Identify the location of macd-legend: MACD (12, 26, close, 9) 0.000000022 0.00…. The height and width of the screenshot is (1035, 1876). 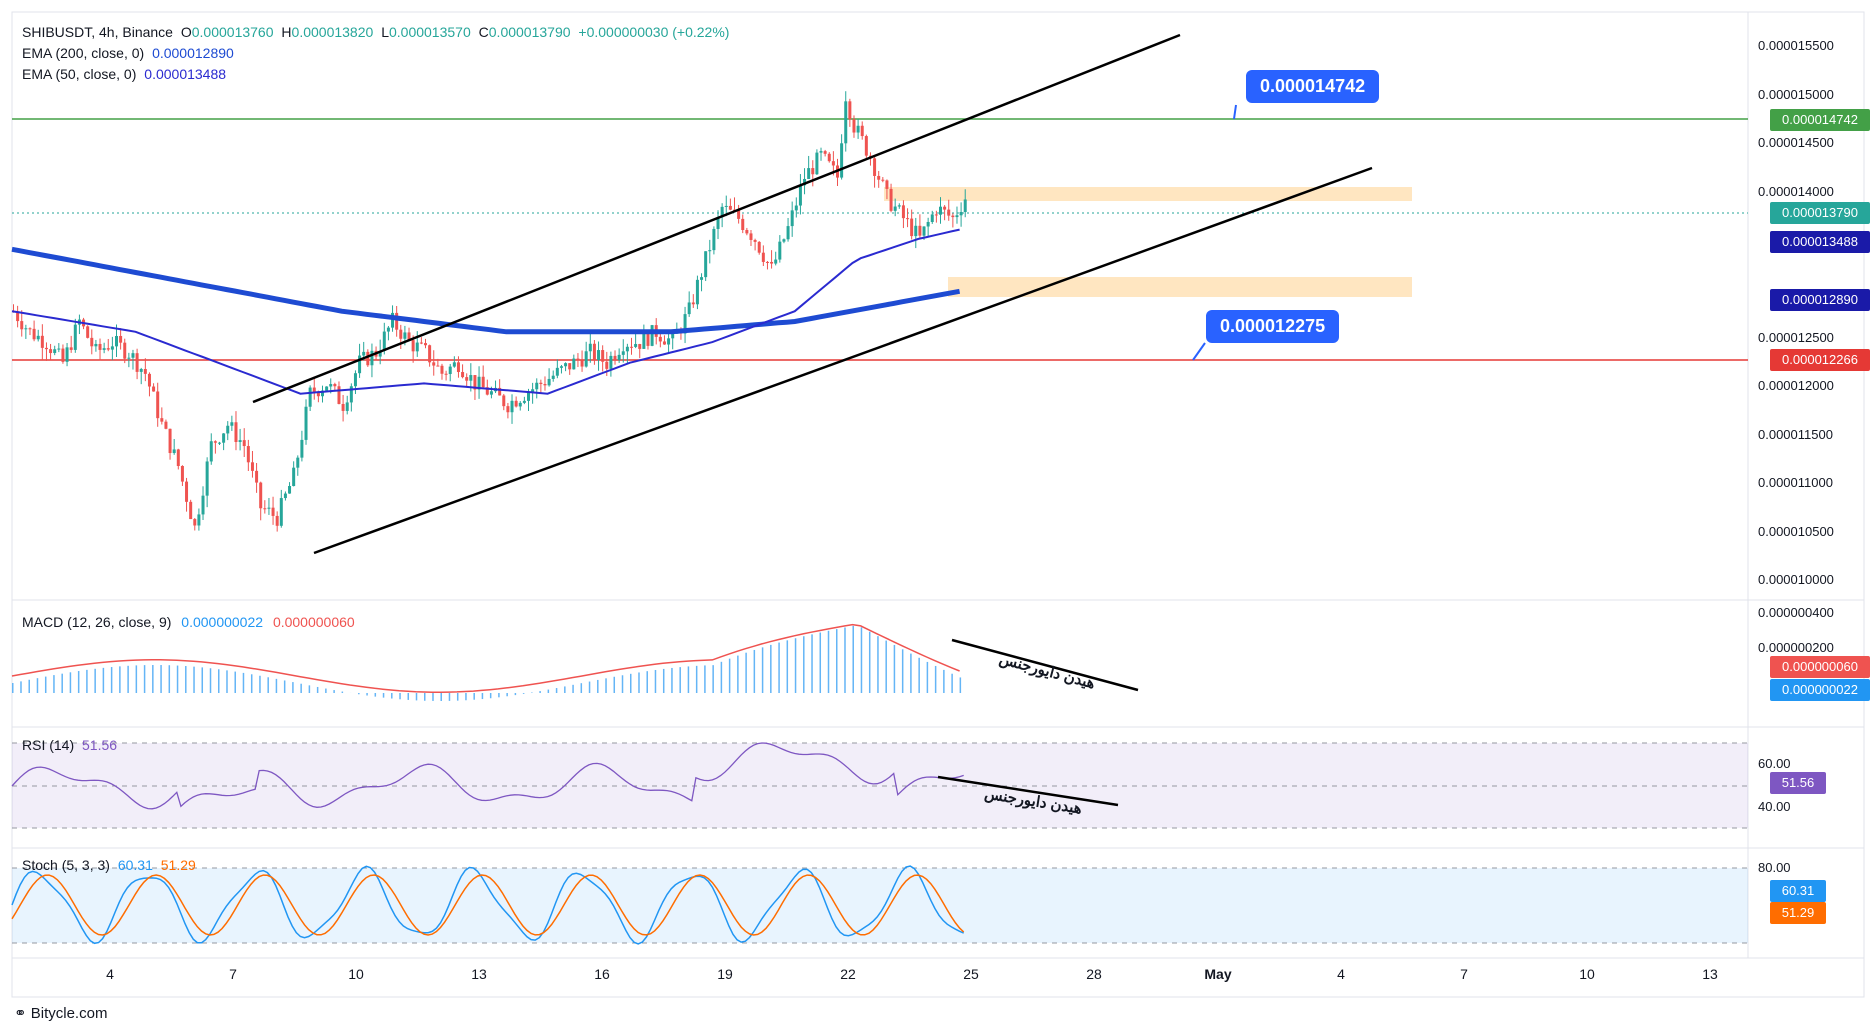
(188, 622).